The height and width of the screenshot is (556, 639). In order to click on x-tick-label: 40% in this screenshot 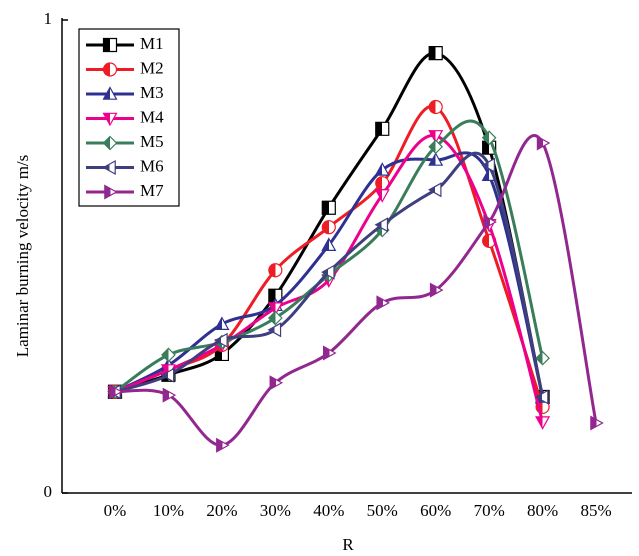, I will do `click(328, 510)`.